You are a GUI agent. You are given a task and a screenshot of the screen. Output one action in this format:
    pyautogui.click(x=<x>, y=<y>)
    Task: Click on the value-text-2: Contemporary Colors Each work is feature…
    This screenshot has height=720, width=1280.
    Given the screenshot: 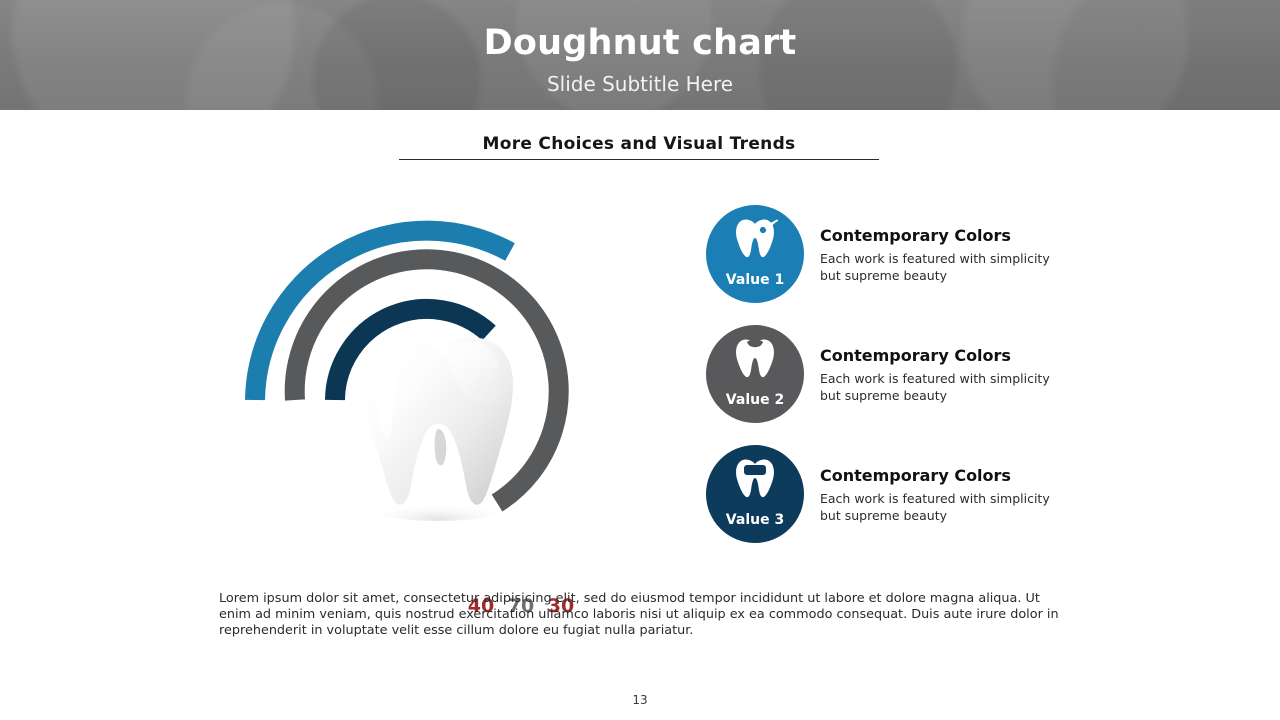 What is the action you would take?
    pyautogui.click(x=943, y=374)
    